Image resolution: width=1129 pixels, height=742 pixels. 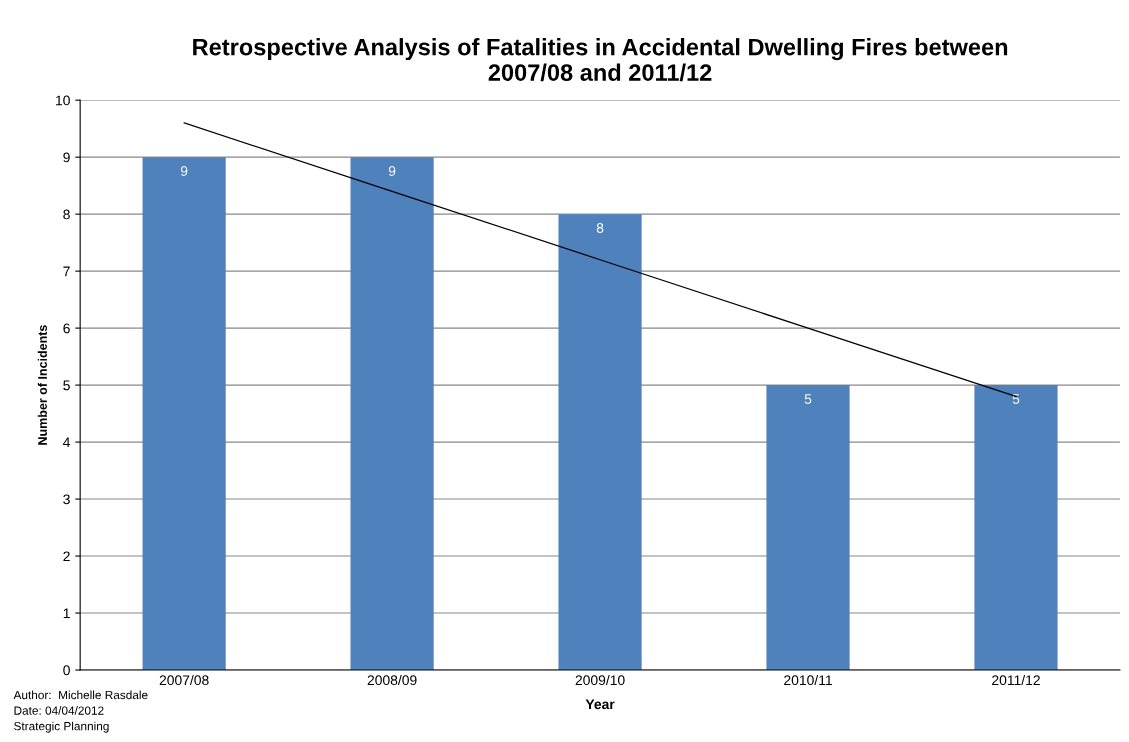 I want to click on y-tick-label: 4, so click(x=67, y=442).